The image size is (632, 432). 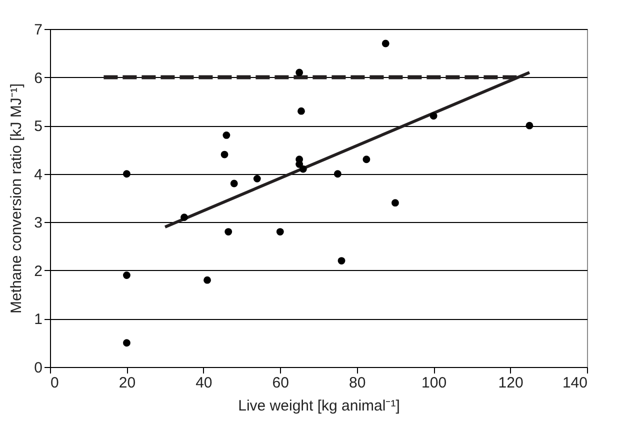 I want to click on y-tick-label: 1, so click(x=38, y=319).